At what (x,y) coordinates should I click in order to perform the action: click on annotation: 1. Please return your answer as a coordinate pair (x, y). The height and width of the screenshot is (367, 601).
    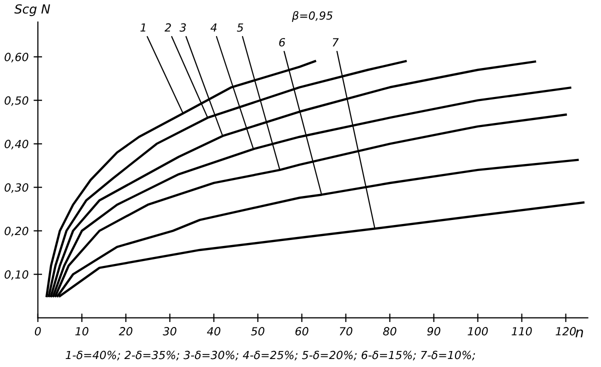
    Looking at the image, I should click on (143, 27).